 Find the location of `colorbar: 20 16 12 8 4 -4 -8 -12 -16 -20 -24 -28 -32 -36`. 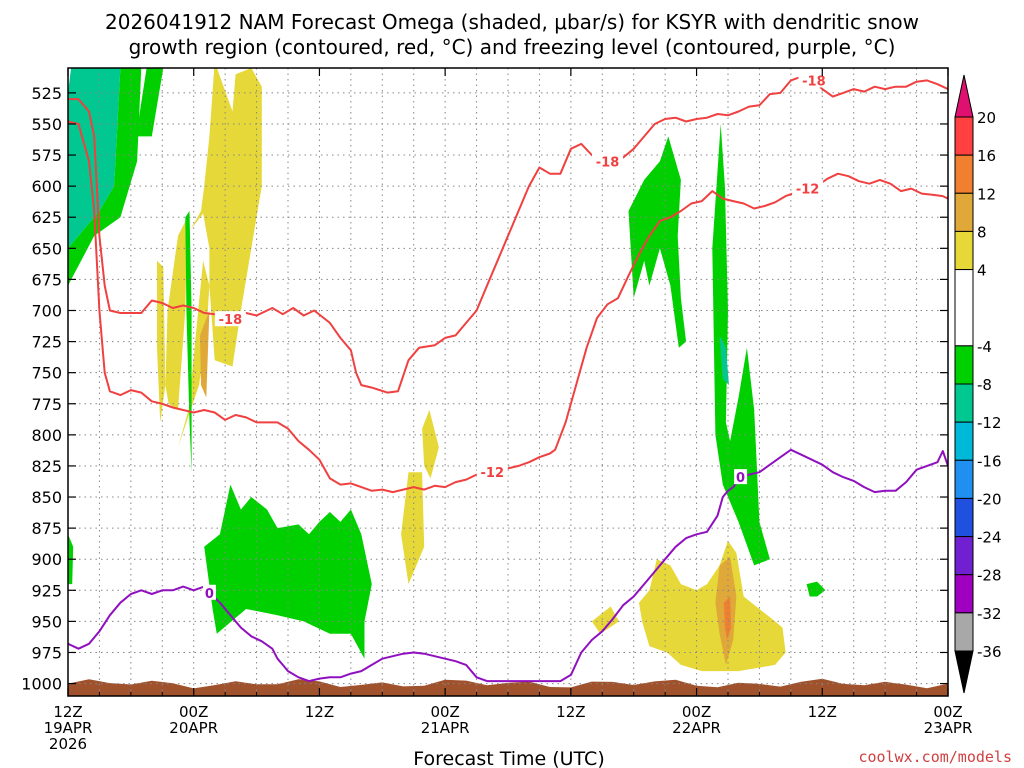

colorbar: 20 16 12 8 4 -4 -8 -12 -16 -20 -24 -28 -32 -36 is located at coordinates (978, 384).